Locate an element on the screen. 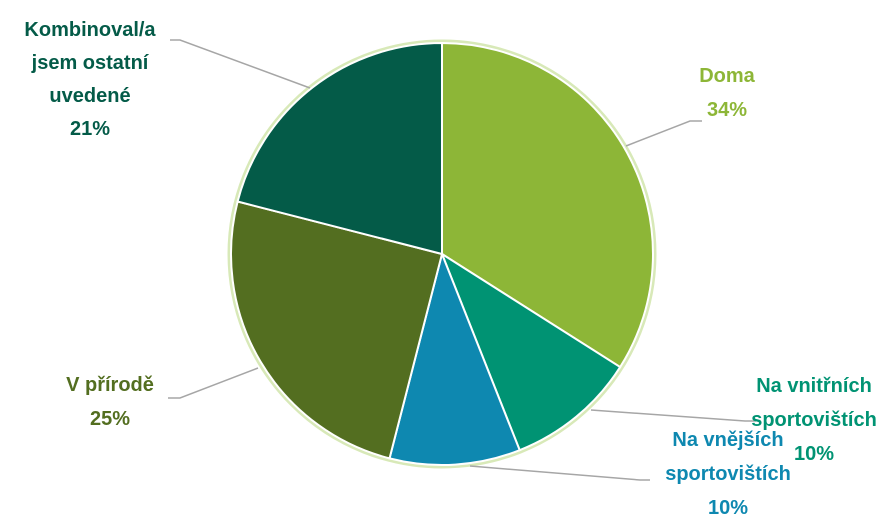 The image size is (891, 515). data-label-category-1: Doma is located at coordinates (727, 76).